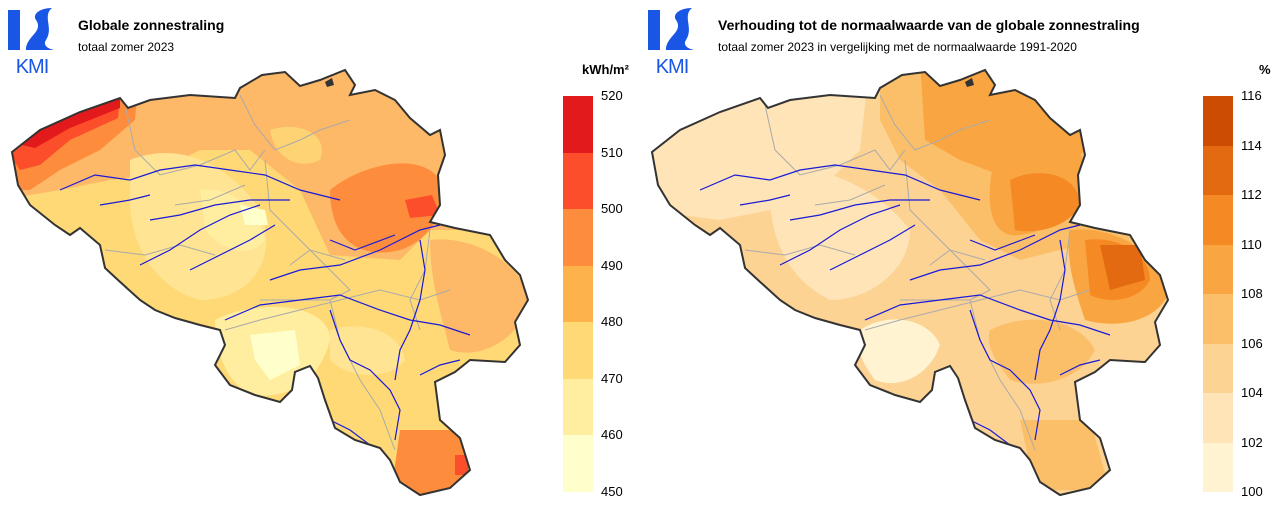 The width and height of the screenshot is (1280, 507). Describe the element at coordinates (612, 95) in the screenshot. I see `legend-tick-label: 520` at that location.